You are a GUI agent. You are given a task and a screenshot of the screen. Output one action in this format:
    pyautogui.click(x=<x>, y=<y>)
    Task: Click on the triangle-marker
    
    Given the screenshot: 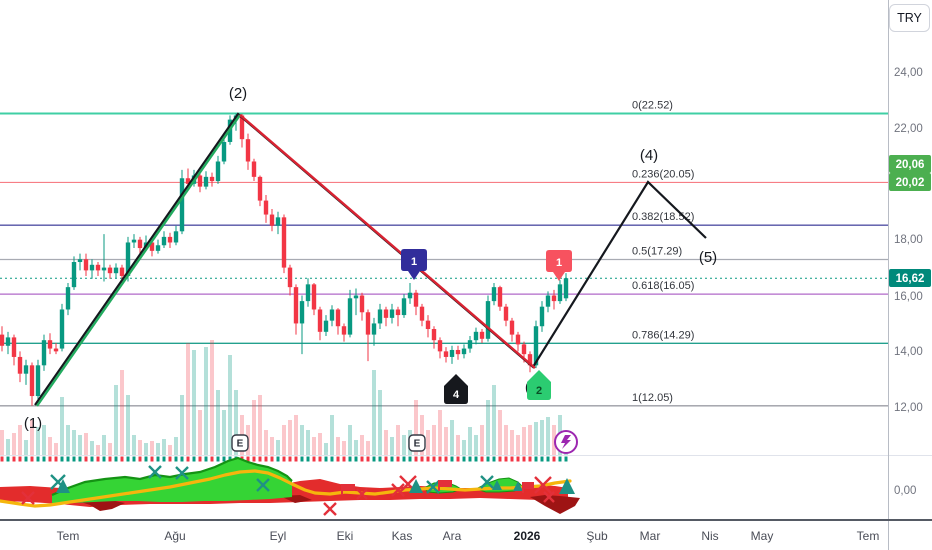 What is the action you would take?
    pyautogui.click(x=567, y=486)
    